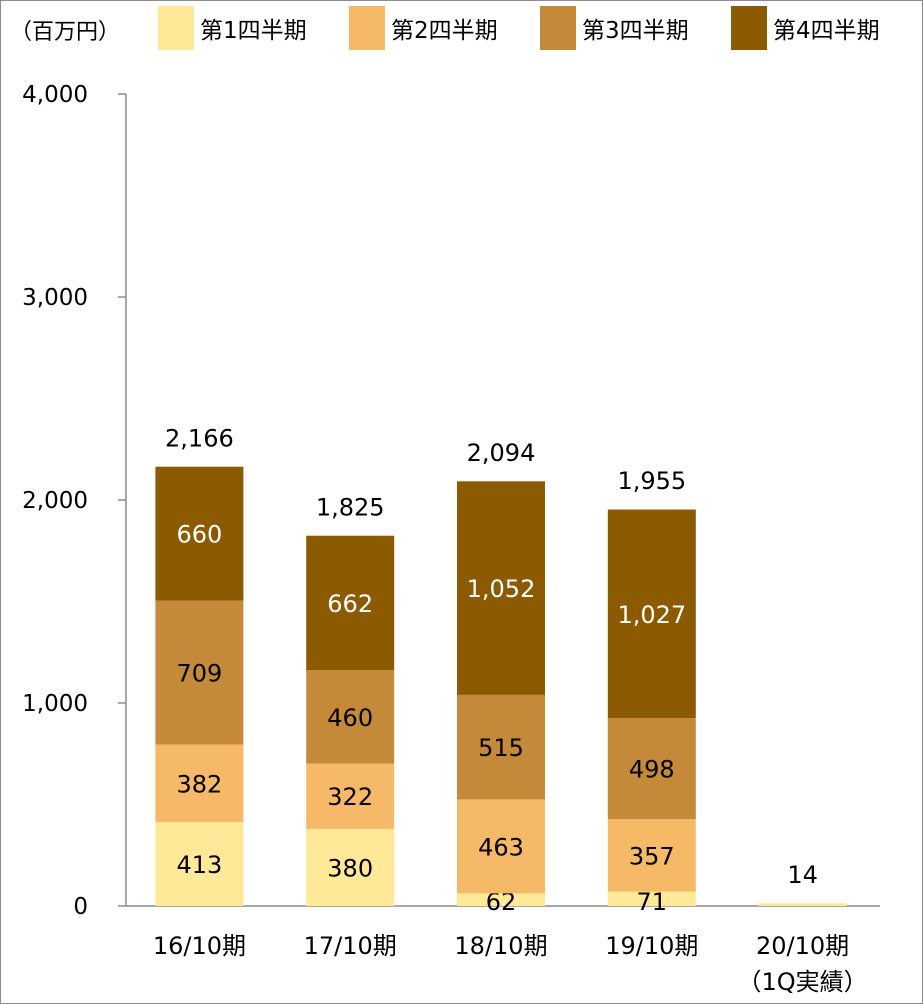 The image size is (923, 1004). I want to click on legend-item-q4: 第4四半期, so click(805, 28).